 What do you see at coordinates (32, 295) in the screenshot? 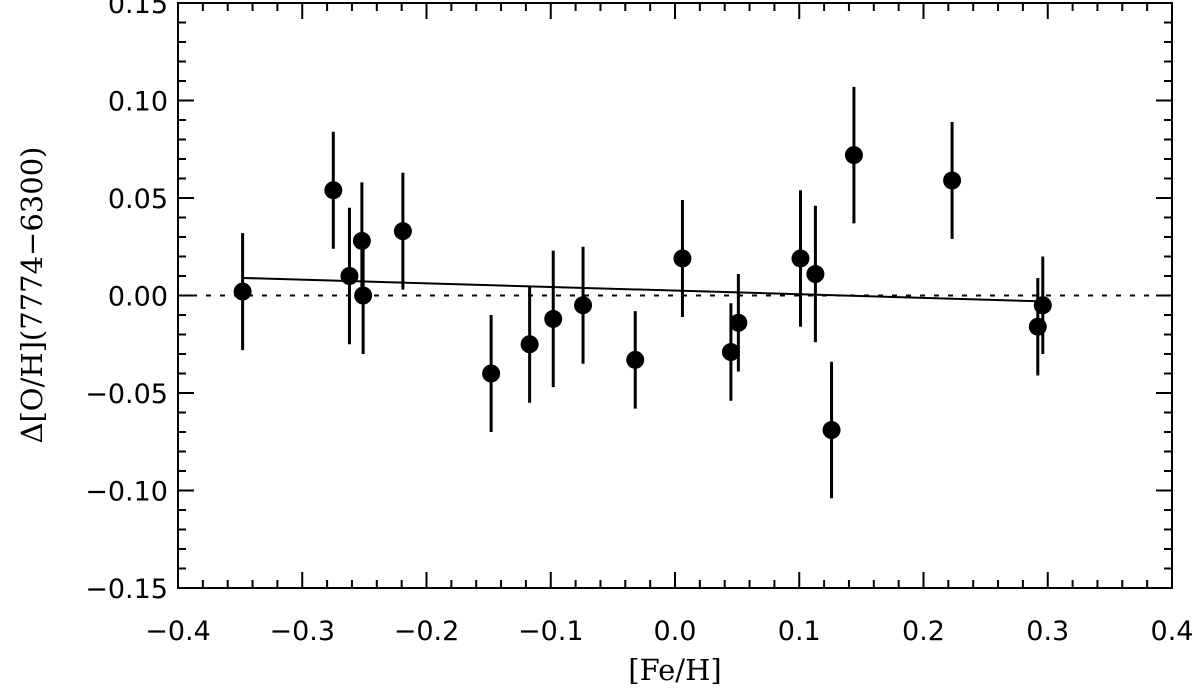
I see `y-axis-title: Δ[O/H](7774−6300)` at bounding box center [32, 295].